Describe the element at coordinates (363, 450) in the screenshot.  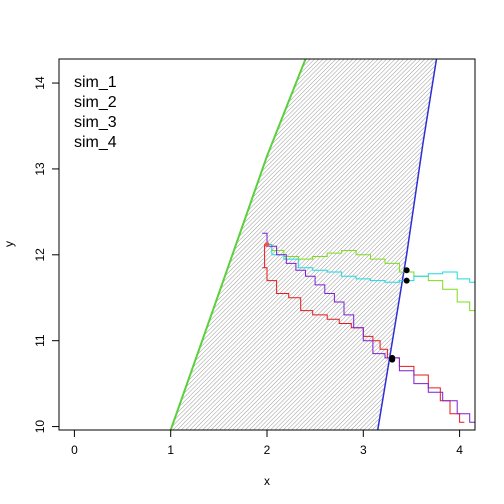
I see `x-tick-label: 3` at that location.